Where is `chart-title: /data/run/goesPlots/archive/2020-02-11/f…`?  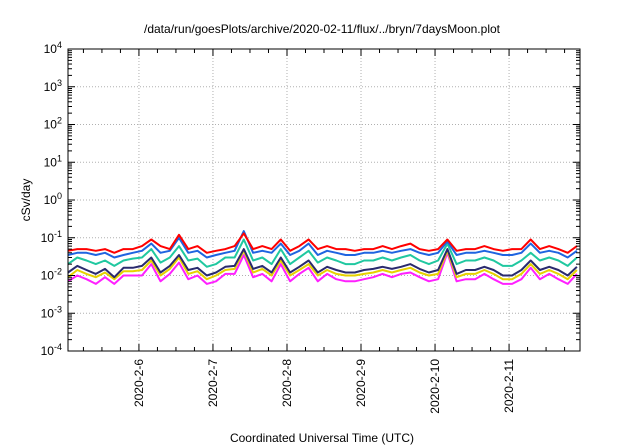
chart-title: /data/run/goesPlots/archive/2020-02-11/f… is located at coordinates (322, 29).